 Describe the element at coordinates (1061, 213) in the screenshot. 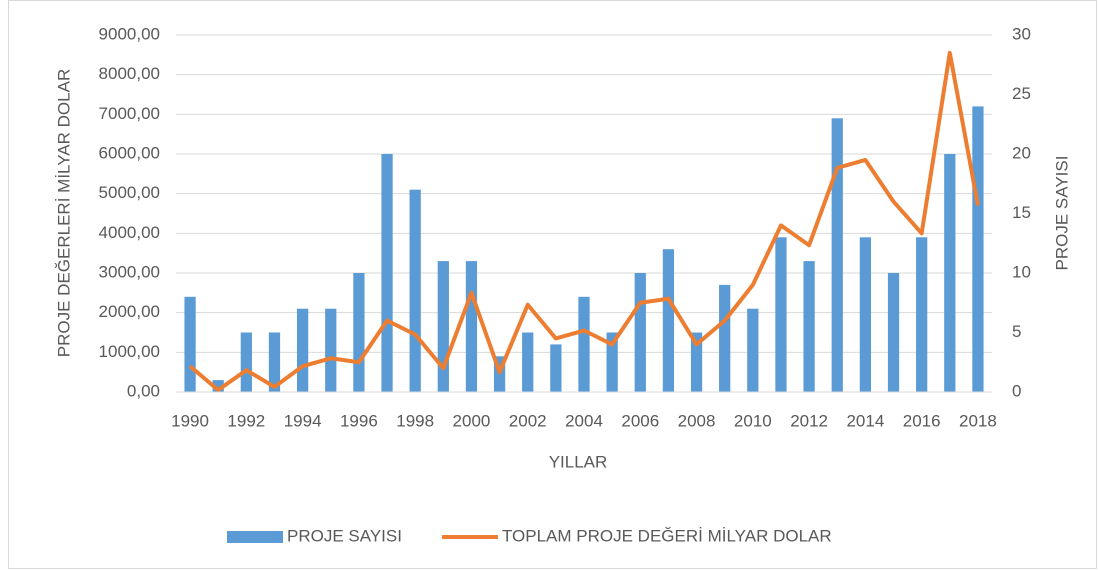

I see `y2-axis-label: PROJE SAYISI` at that location.